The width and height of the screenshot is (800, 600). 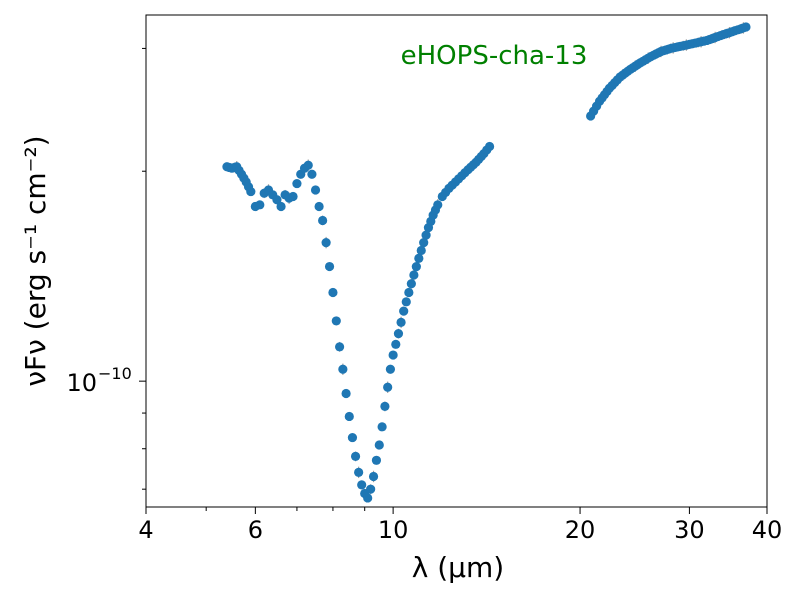 I want to click on y-tick-label: 10, so click(x=81, y=383).